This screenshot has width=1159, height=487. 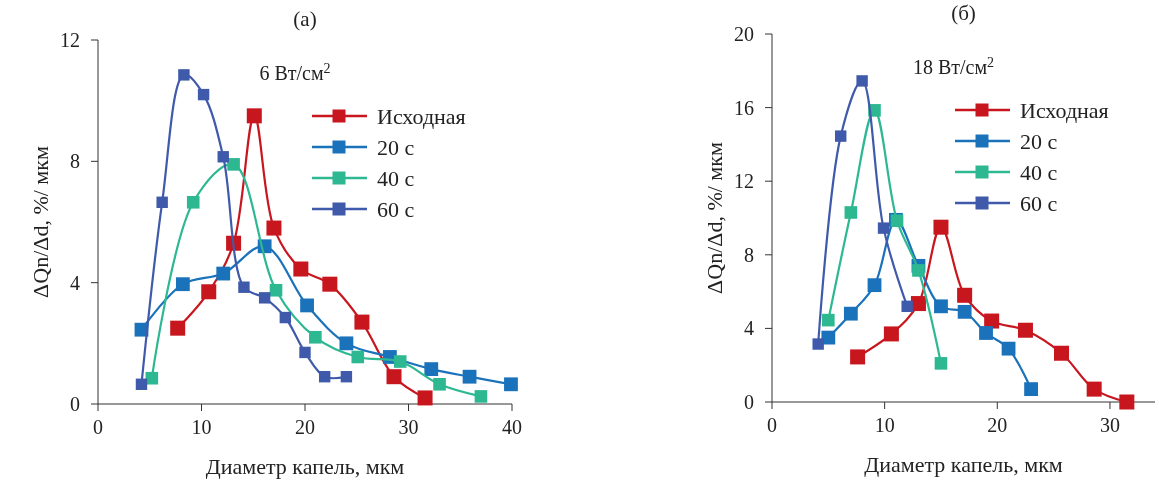 What do you see at coordinates (963, 13) in the screenshot?
I see `chart-title: (б)` at bounding box center [963, 13].